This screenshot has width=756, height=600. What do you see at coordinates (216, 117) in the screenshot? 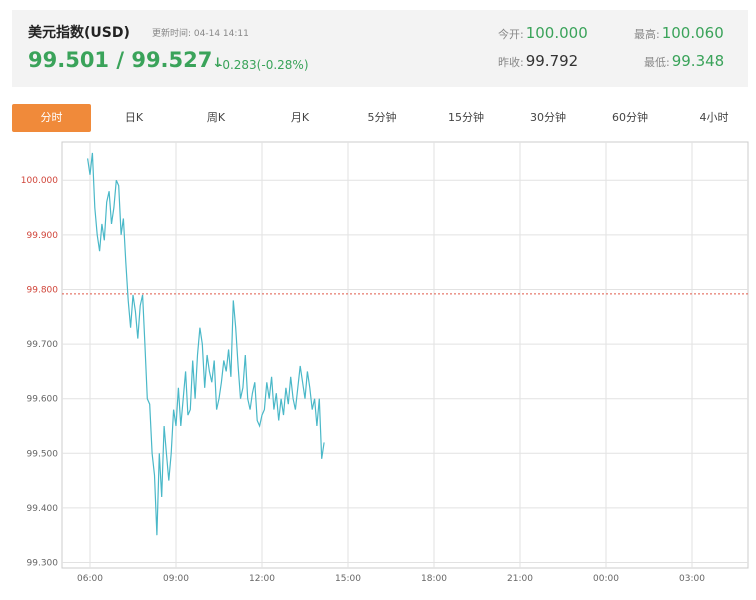
I see `tab-weekly-k: 周K` at bounding box center [216, 117].